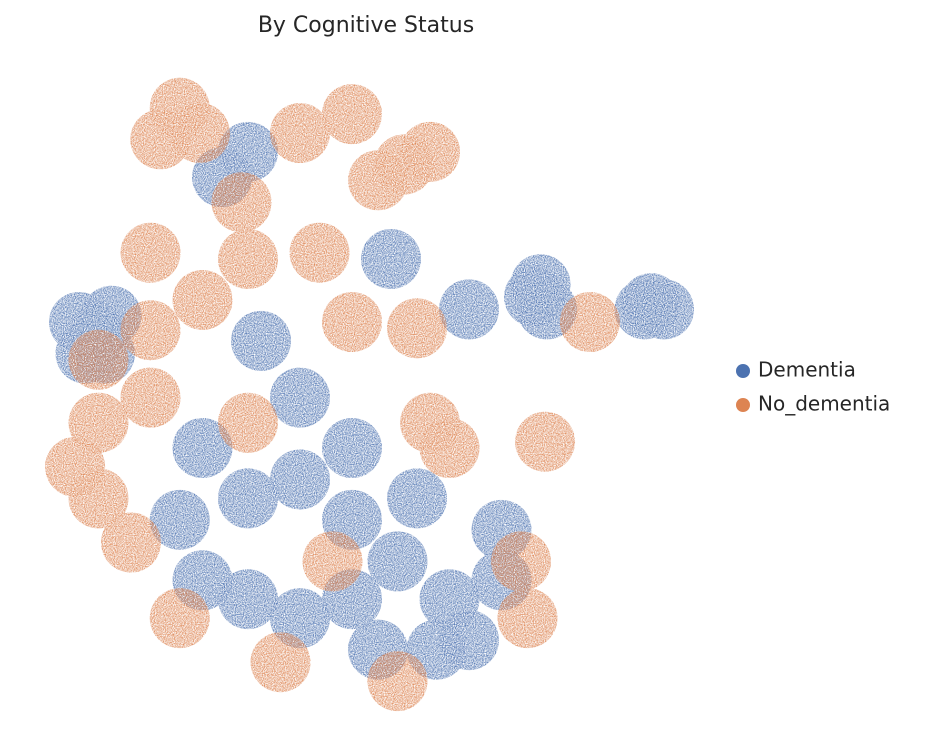  What do you see at coordinates (824, 404) in the screenshot?
I see `legend-label: No_dementia` at bounding box center [824, 404].